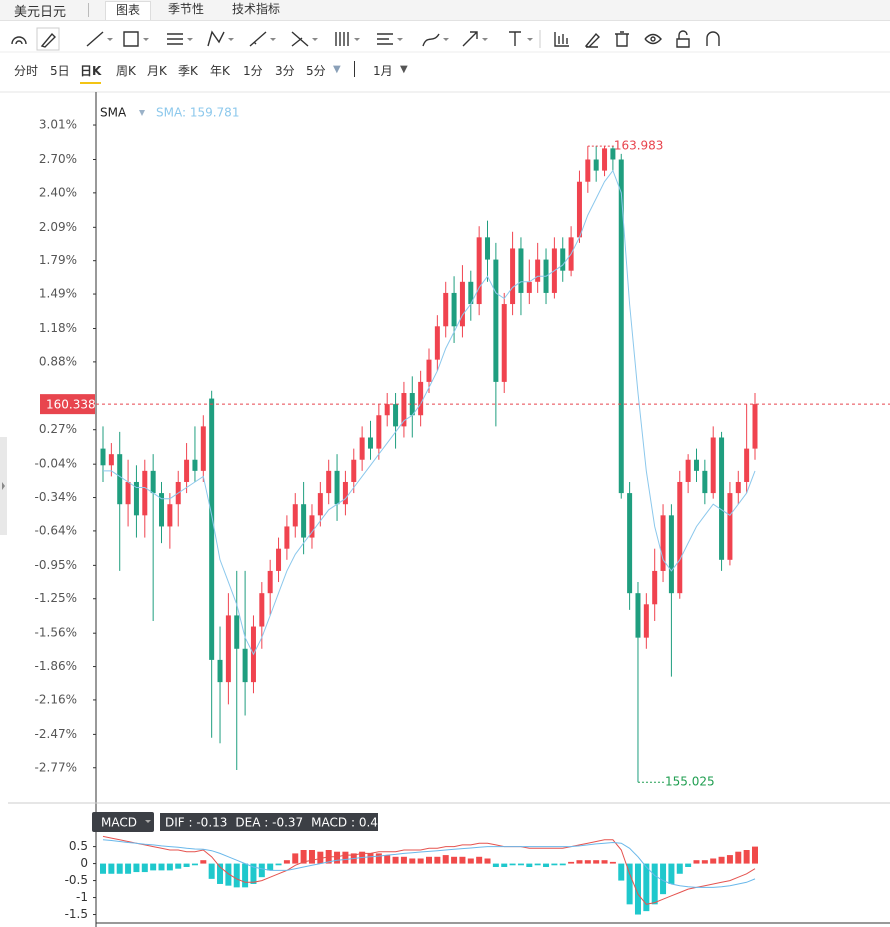 This screenshot has width=890, height=927. What do you see at coordinates (383, 71) in the screenshot?
I see `range: 1月` at bounding box center [383, 71].